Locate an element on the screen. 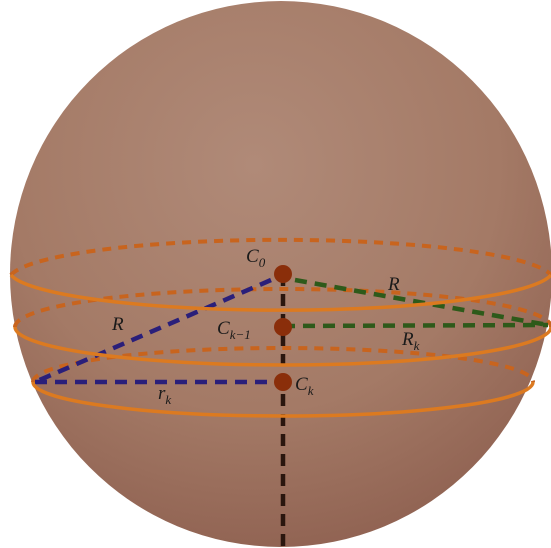  label-r-right: R is located at coordinates (393, 284).